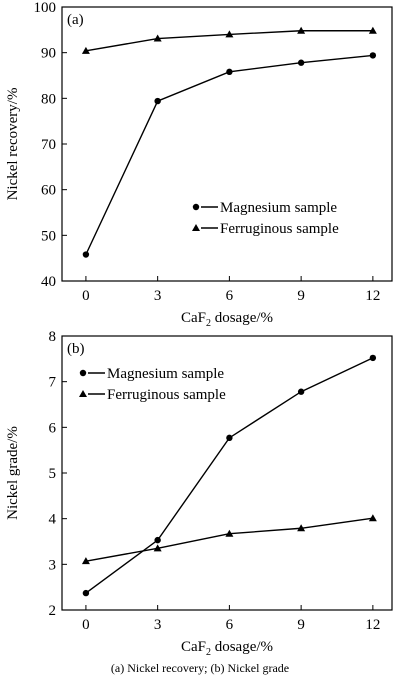 The image size is (400, 687). Describe the element at coordinates (76, 349) in the screenshot. I see `panel-label: (b)` at that location.